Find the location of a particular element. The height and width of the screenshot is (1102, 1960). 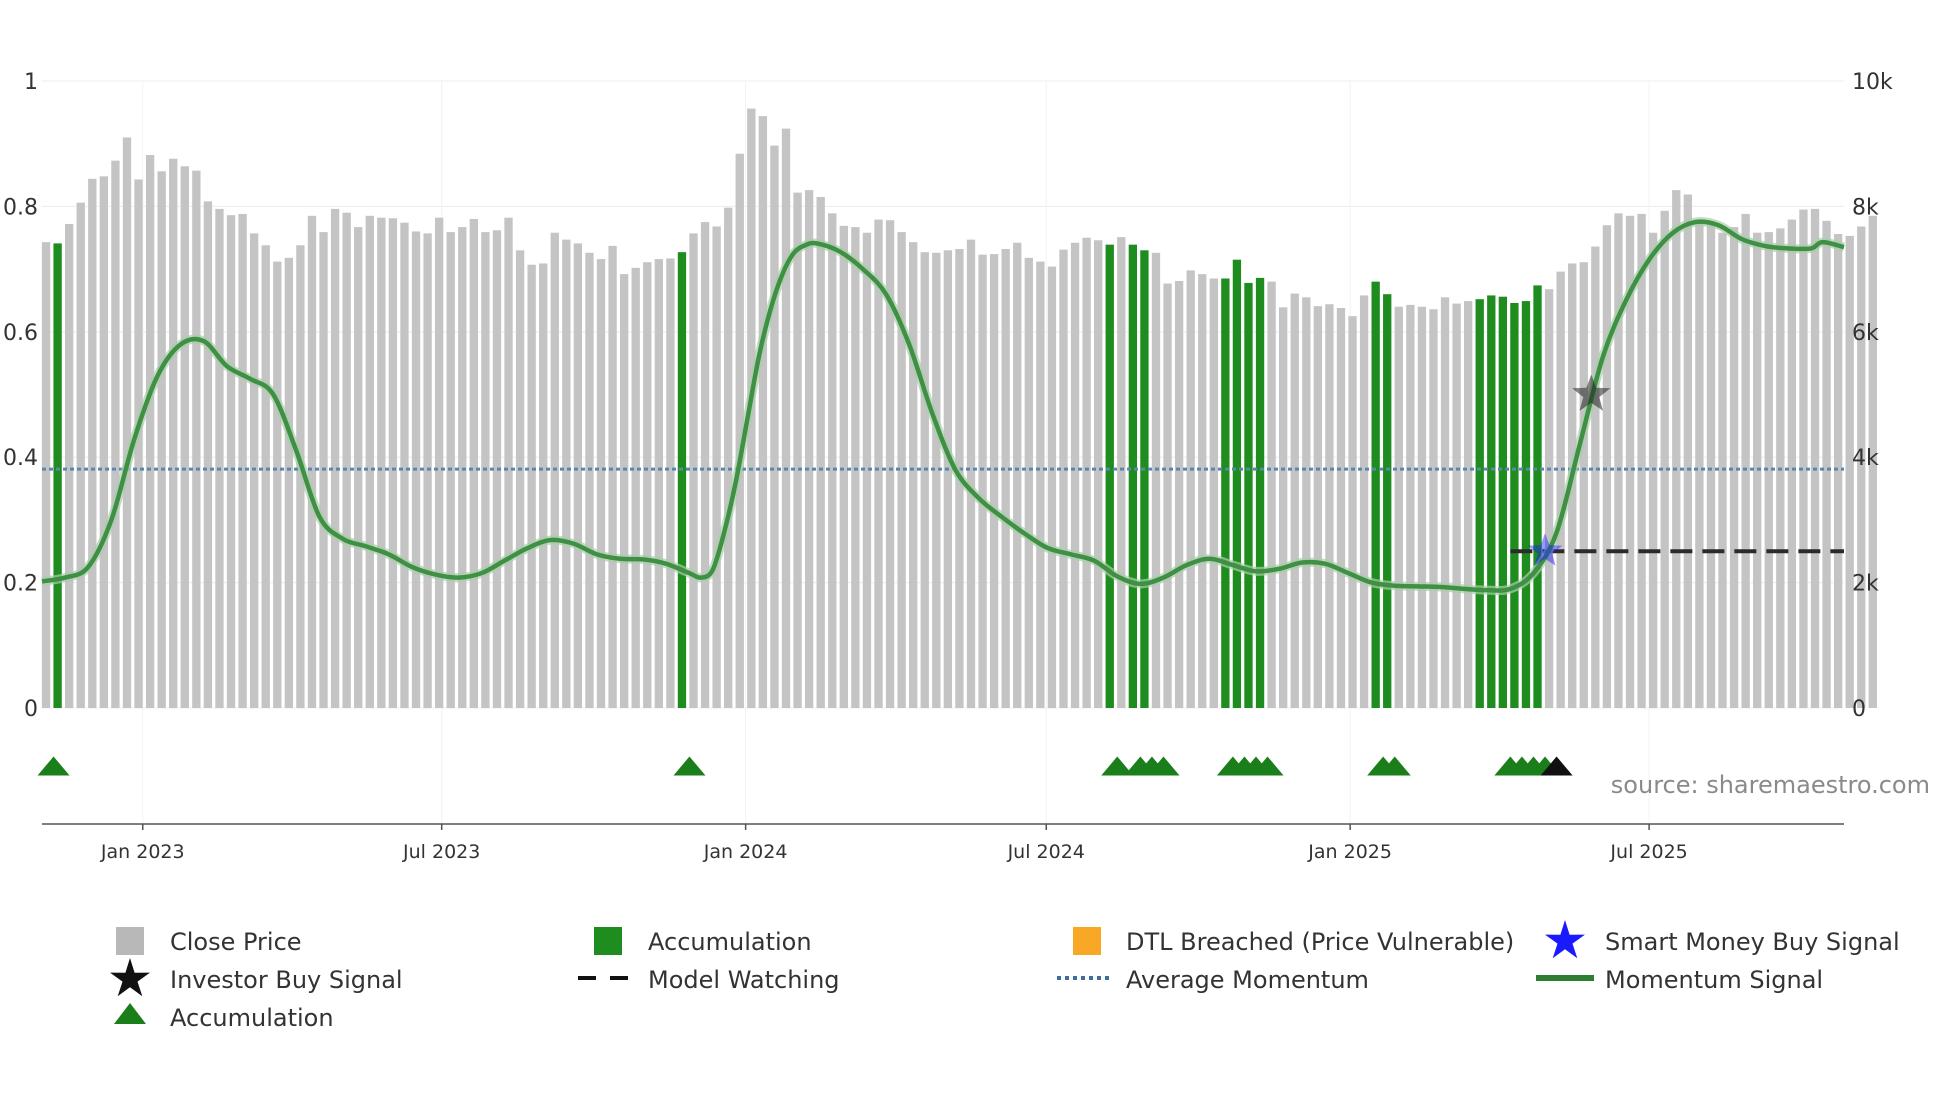

legend-item-close-price: Close Price is located at coordinates (209, 941).